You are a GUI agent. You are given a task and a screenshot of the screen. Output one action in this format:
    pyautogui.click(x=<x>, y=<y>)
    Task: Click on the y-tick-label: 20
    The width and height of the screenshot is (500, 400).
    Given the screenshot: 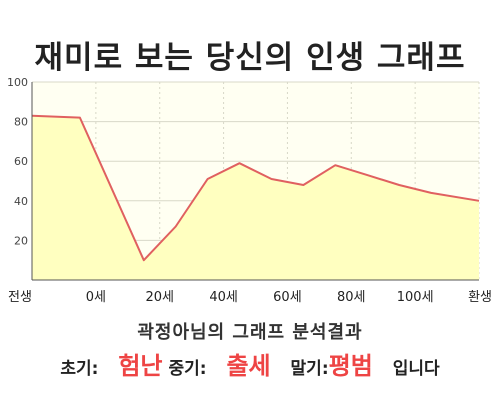 What is the action you would take?
    pyautogui.click(x=21, y=240)
    